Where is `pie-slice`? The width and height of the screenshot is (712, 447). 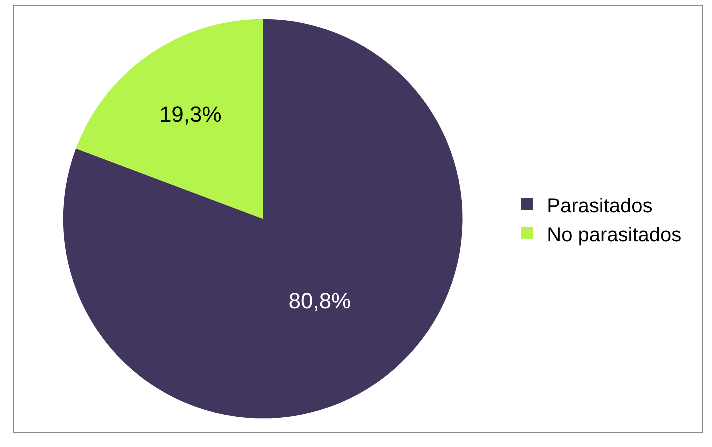
pie-slice is located at coordinates (170, 119).